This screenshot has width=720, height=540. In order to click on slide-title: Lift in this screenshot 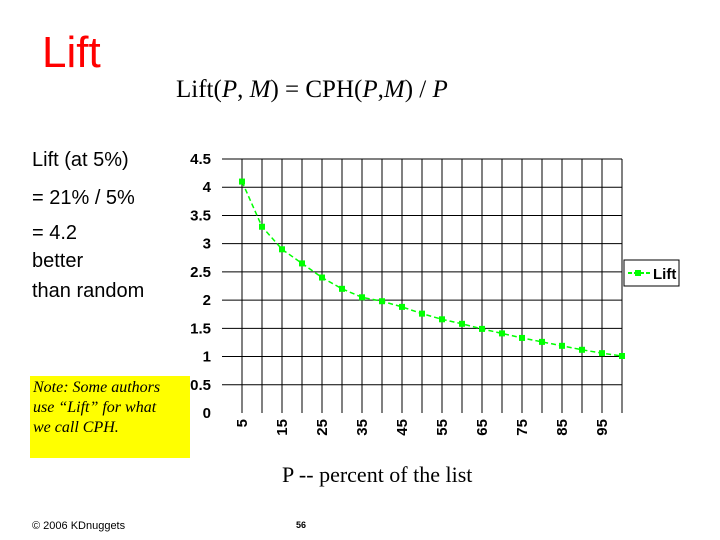, I will do `click(71, 52)`.